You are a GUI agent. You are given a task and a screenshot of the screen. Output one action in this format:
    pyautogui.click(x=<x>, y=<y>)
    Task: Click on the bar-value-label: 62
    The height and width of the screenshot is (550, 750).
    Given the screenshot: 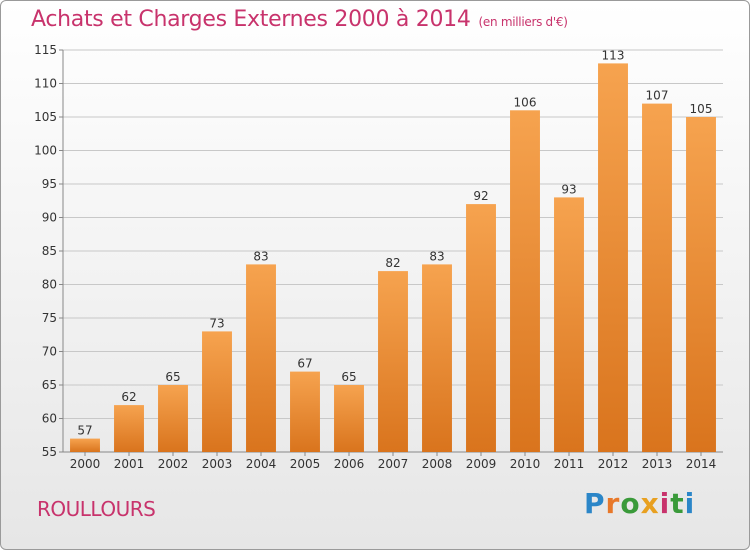 What is the action you would take?
    pyautogui.click(x=128, y=397)
    